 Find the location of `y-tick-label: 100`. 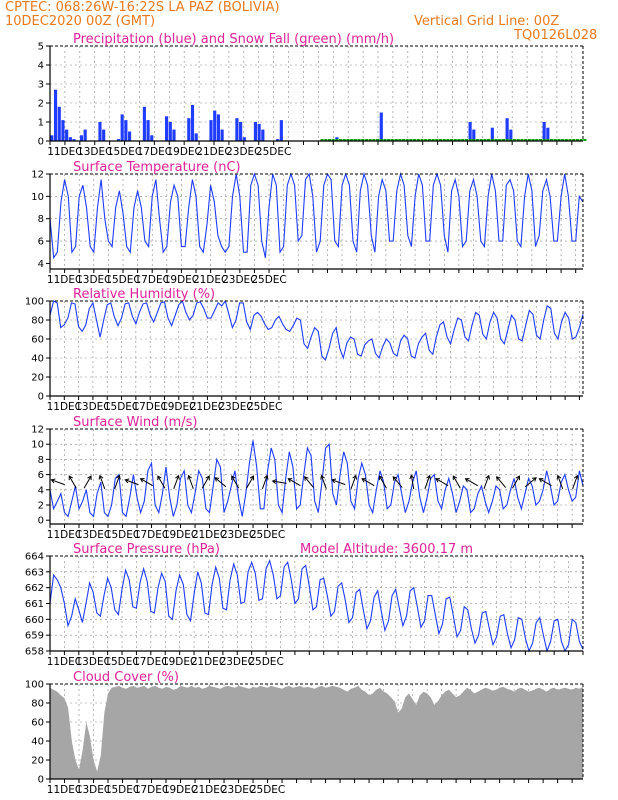

y-tick-label: 100 is located at coordinates (34, 302).